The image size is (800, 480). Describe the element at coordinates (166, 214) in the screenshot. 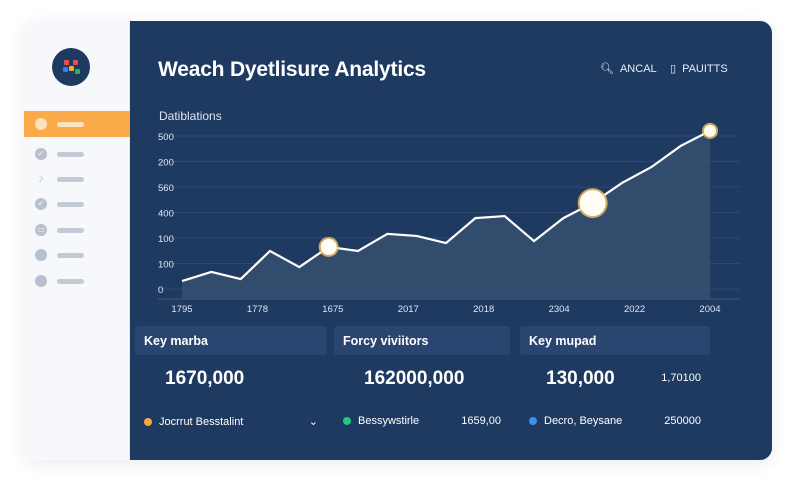

I see `y-tick-label: 400` at that location.